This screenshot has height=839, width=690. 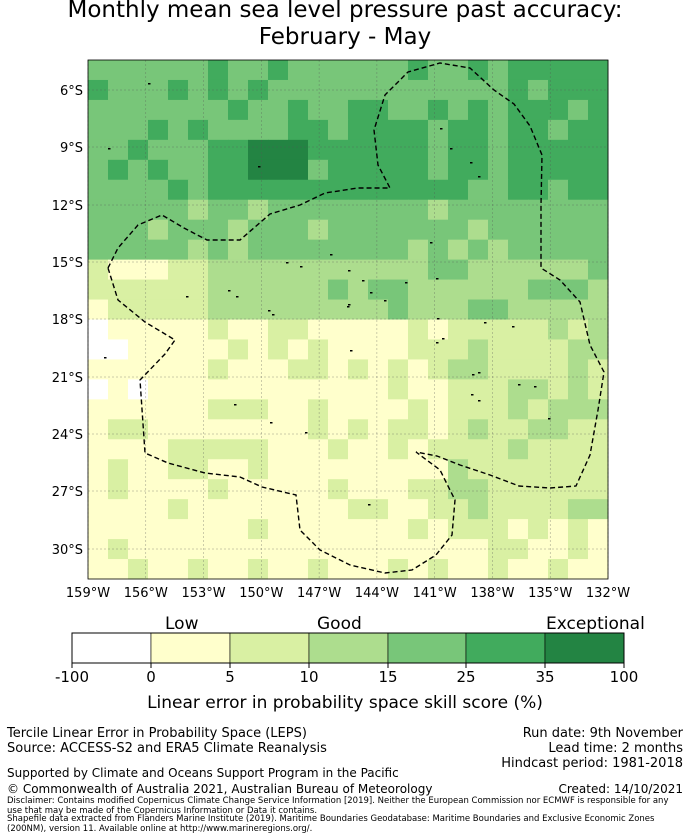 What do you see at coordinates (67, 492) in the screenshot?
I see `latitude-label: 27°S` at bounding box center [67, 492].